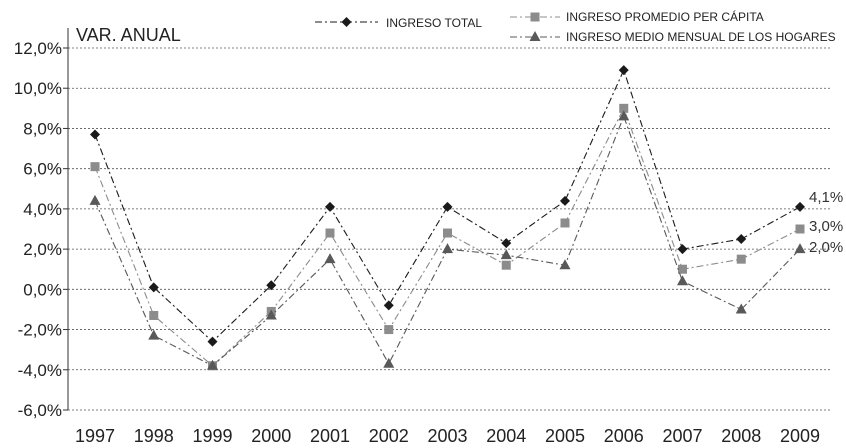 The image size is (846, 448). What do you see at coordinates (38, 88) in the screenshot?
I see `y-tick-label: 10,0%` at bounding box center [38, 88].